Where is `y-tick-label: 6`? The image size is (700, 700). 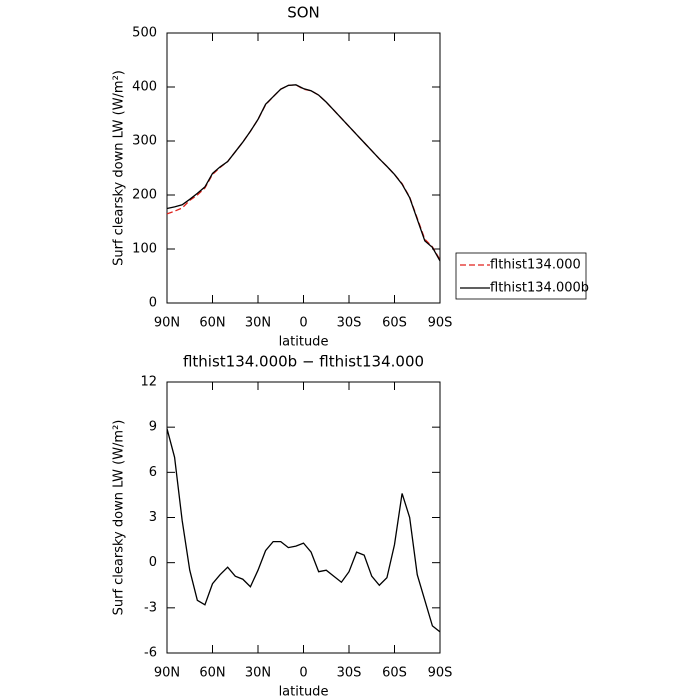 y-tick-label: 6 is located at coordinates (153, 472).